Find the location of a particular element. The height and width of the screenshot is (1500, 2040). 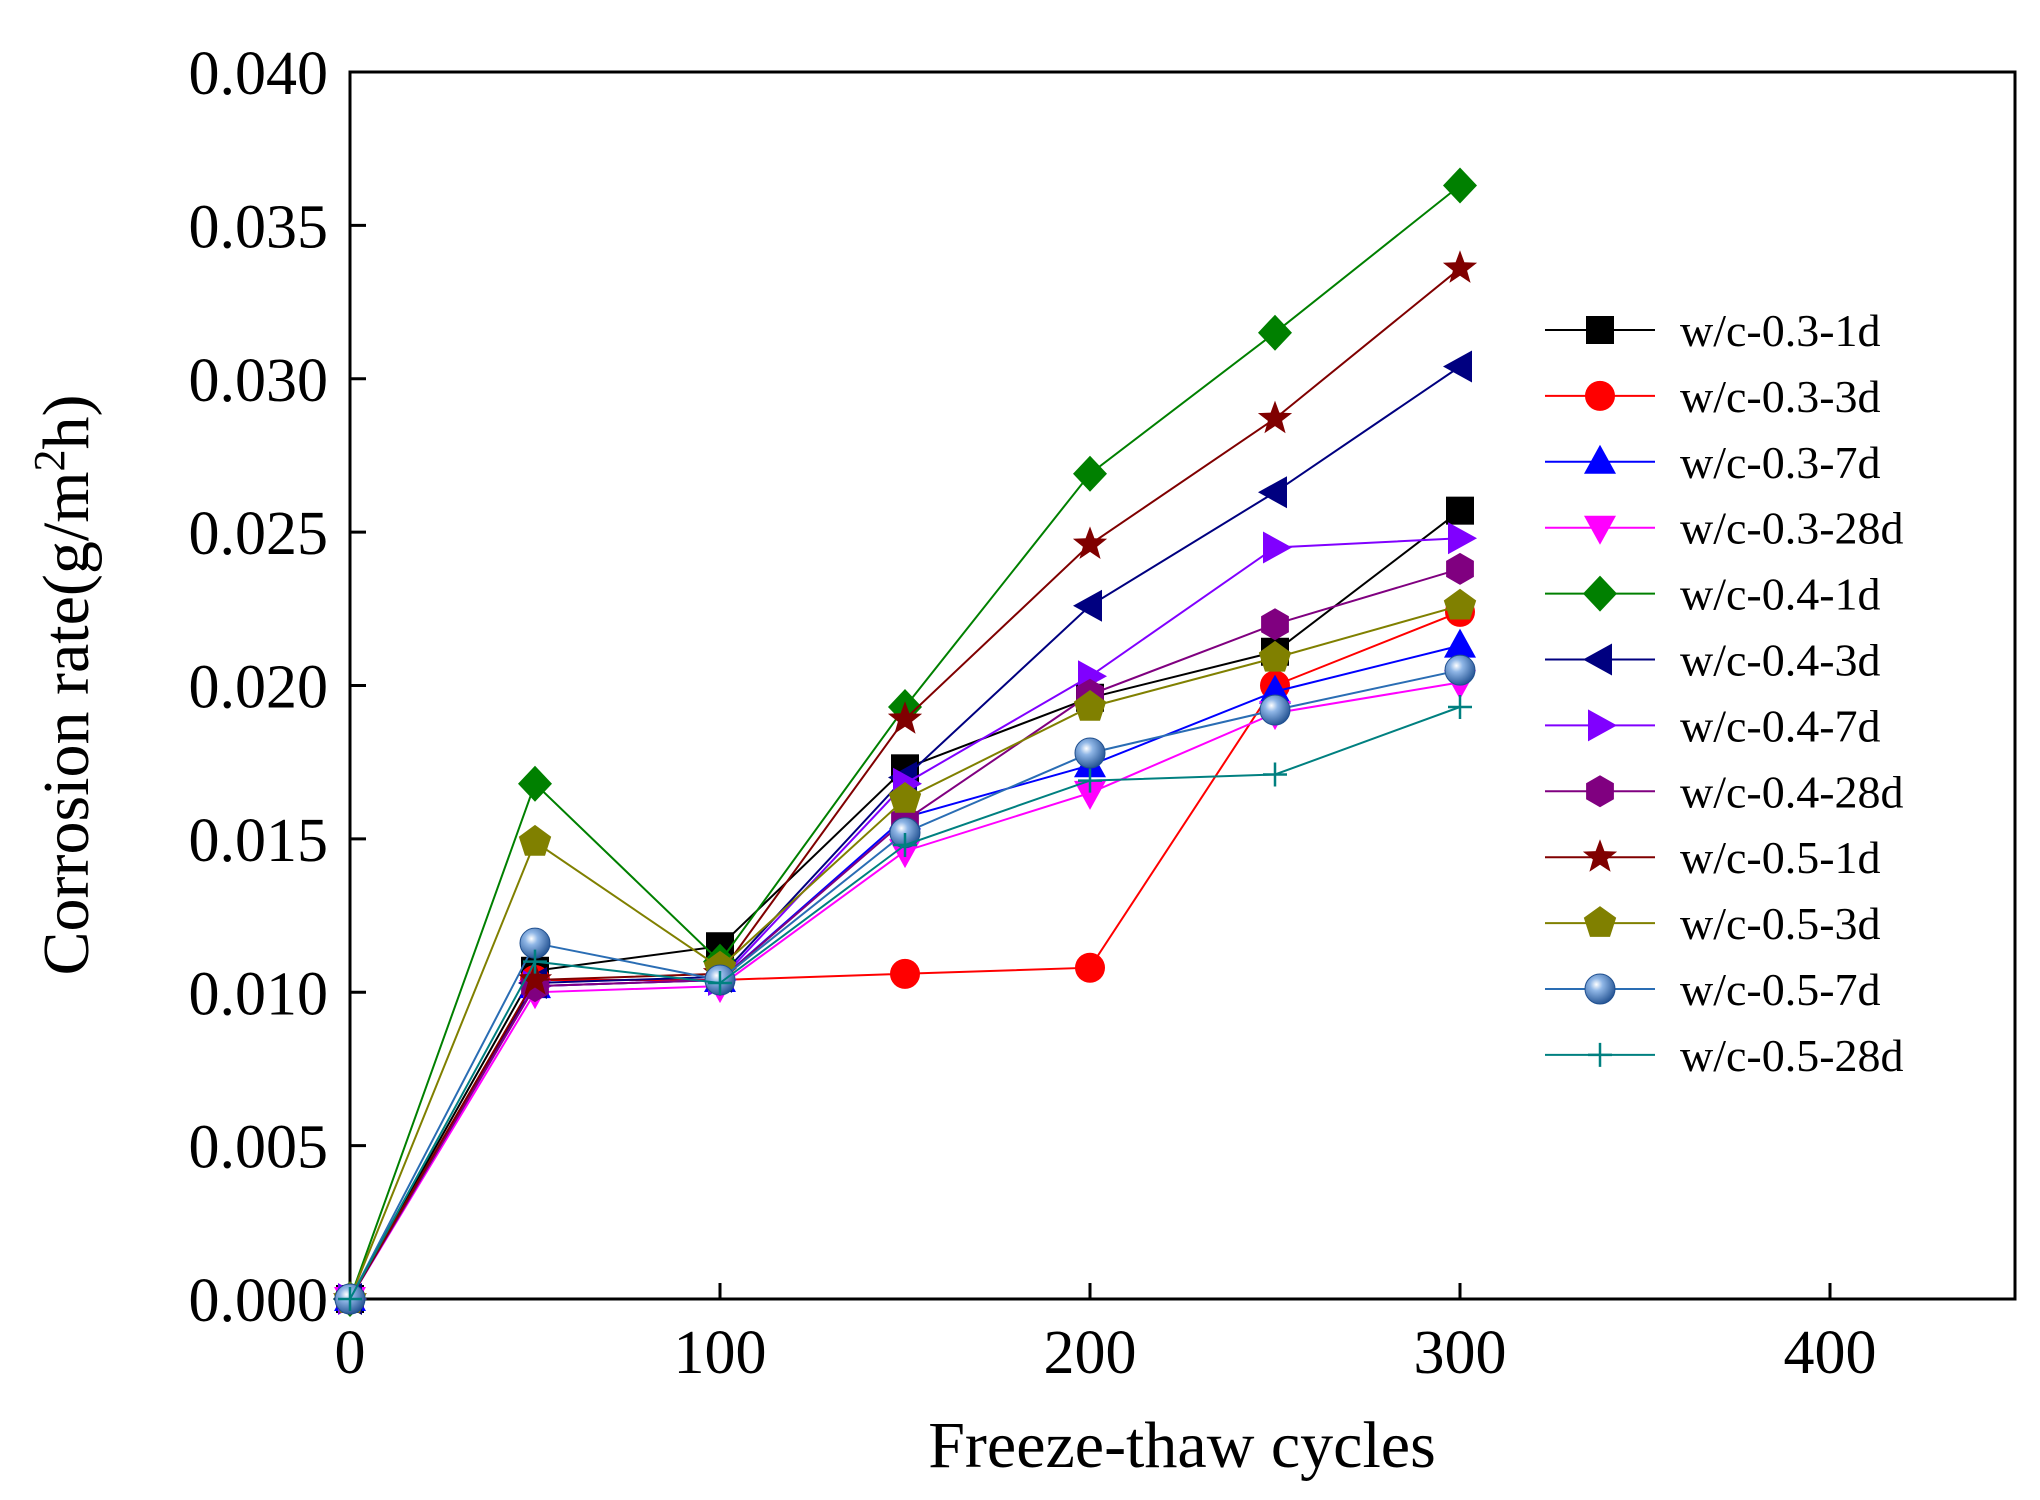

y-tick-label: 0.020 is located at coordinates (259, 688).